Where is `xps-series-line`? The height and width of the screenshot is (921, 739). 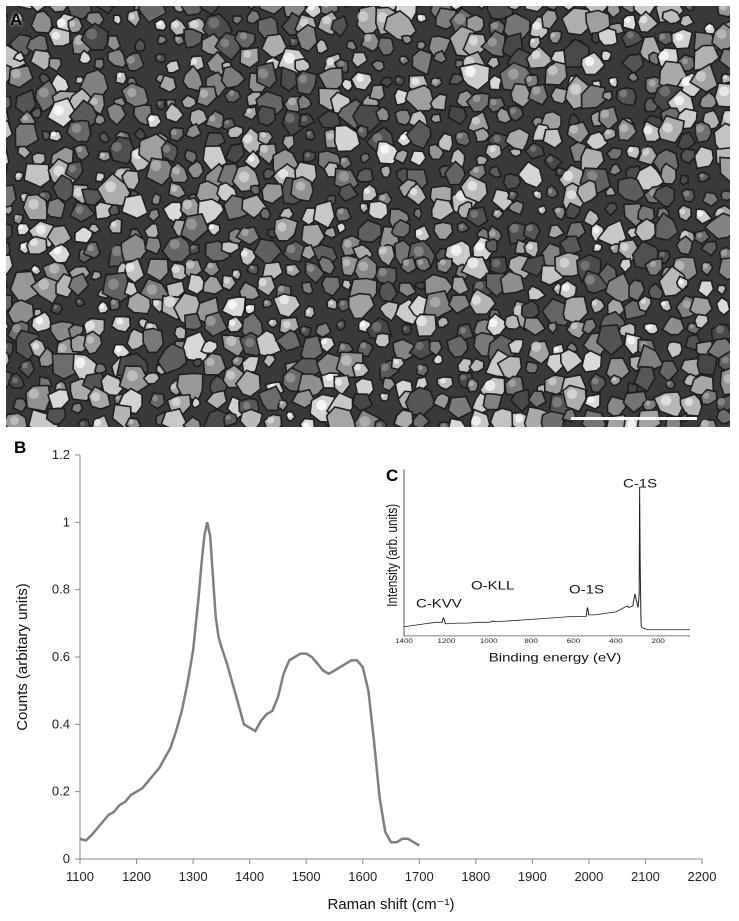 xps-series-line is located at coordinates (546, 559).